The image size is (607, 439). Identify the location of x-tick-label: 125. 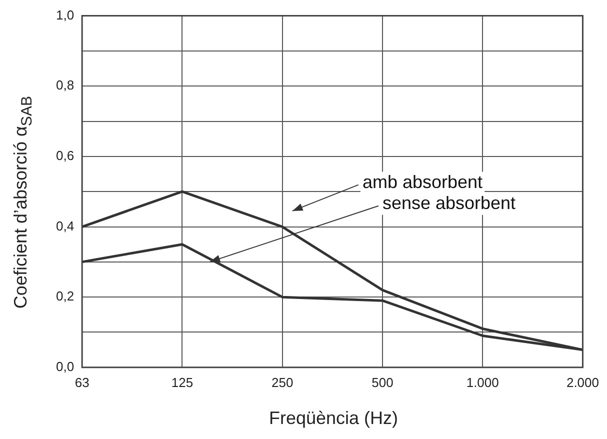
(182, 382).